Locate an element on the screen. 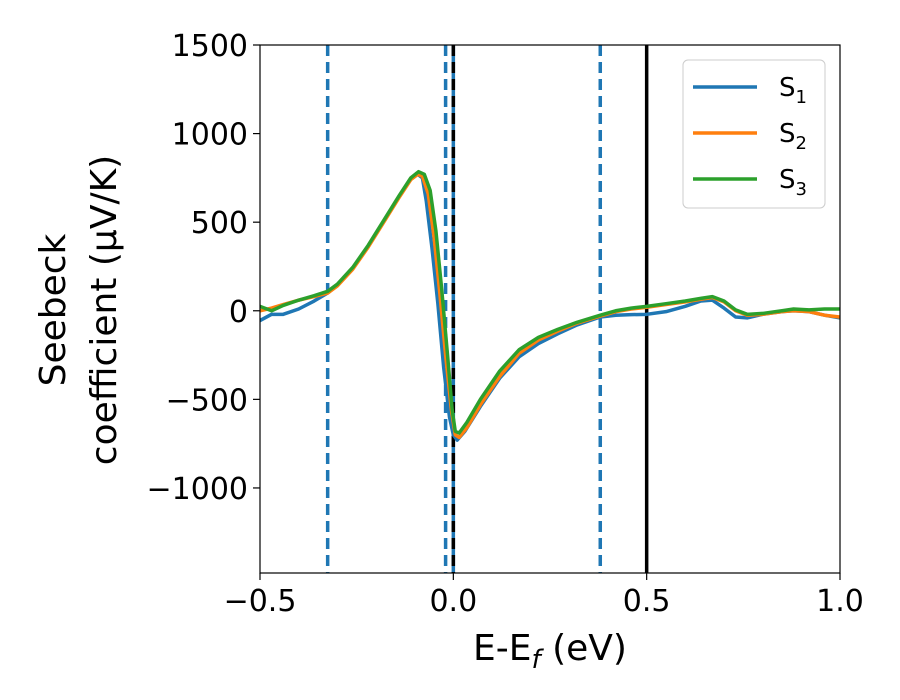 This screenshot has width=900, height=700. legend-label-s2: S2 is located at coordinates (793, 136).